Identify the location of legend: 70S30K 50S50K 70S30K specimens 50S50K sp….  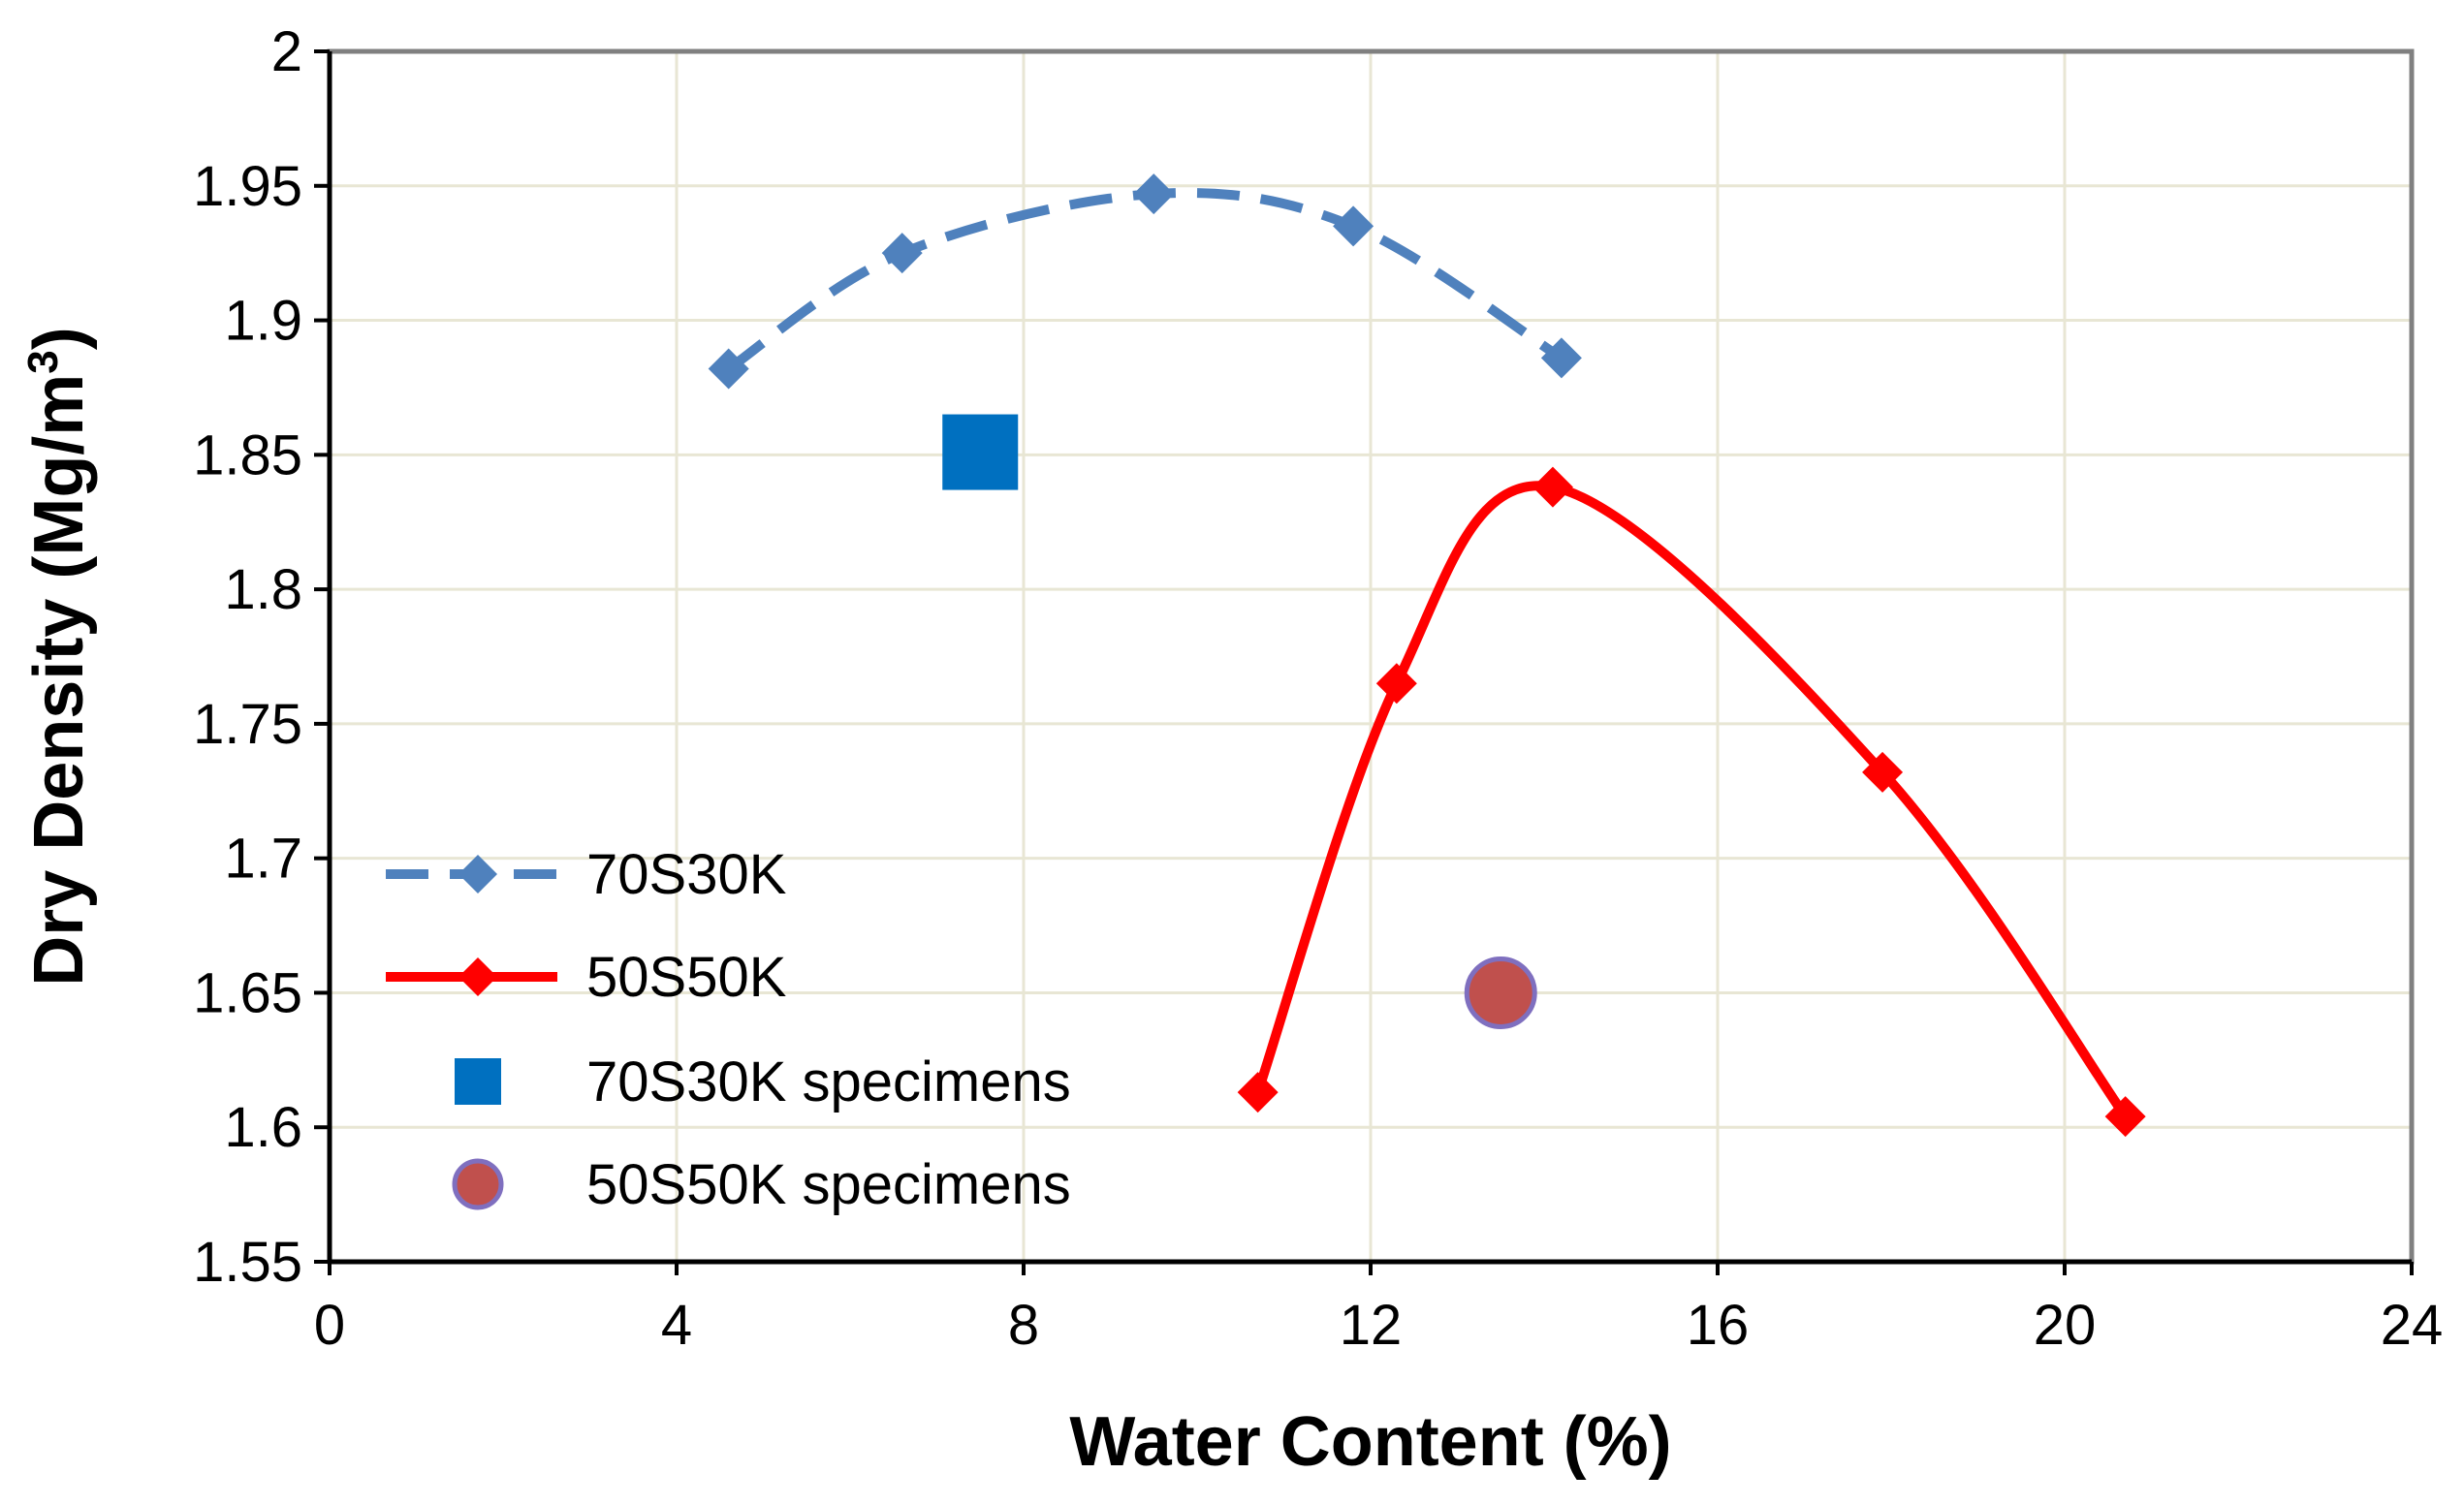
(728, 1030).